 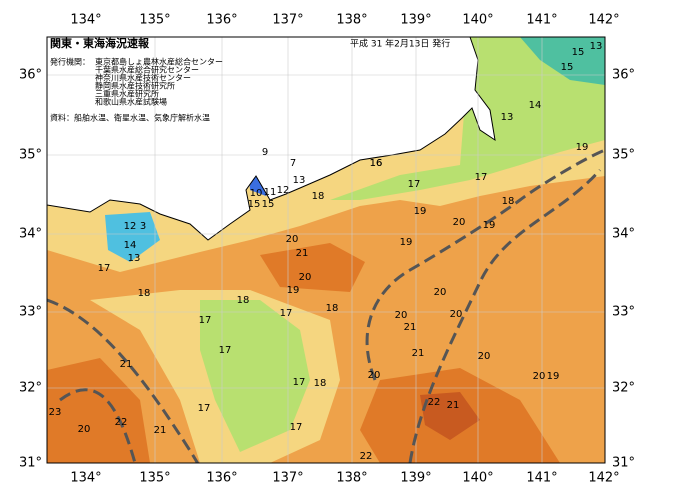 What do you see at coordinates (293, 163) in the screenshot?
I see `contour-label: 7` at bounding box center [293, 163].